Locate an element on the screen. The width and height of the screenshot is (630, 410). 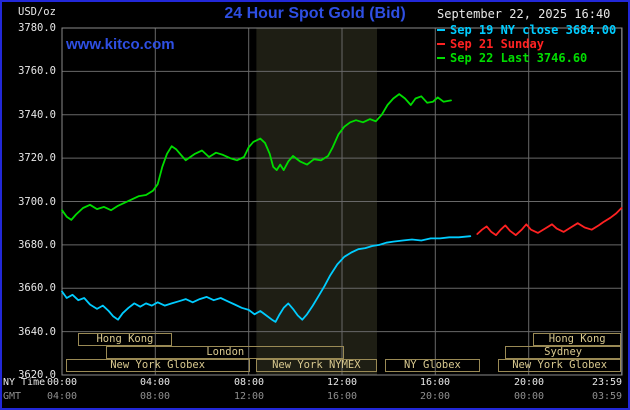
ny-time-axis-label: NY Time is located at coordinates (24, 382).